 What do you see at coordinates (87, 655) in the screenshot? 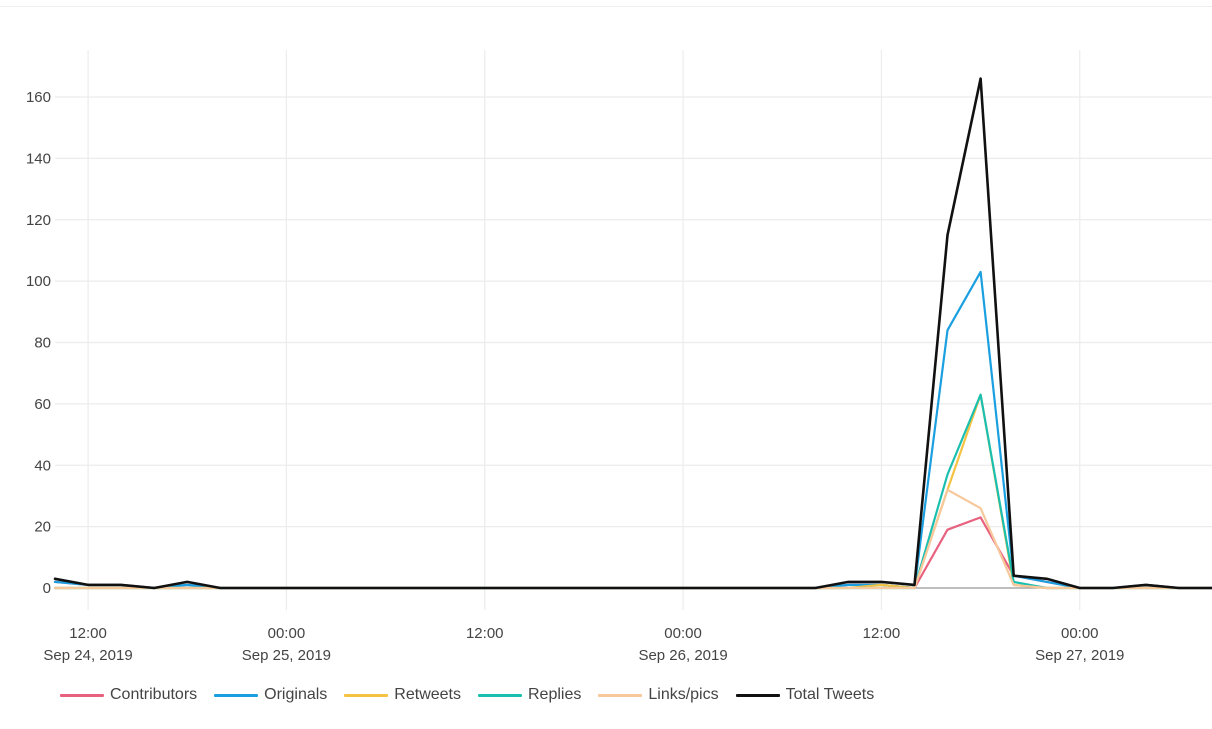
I see `x-tick-date-0: Sep 24, 2019` at bounding box center [87, 655].